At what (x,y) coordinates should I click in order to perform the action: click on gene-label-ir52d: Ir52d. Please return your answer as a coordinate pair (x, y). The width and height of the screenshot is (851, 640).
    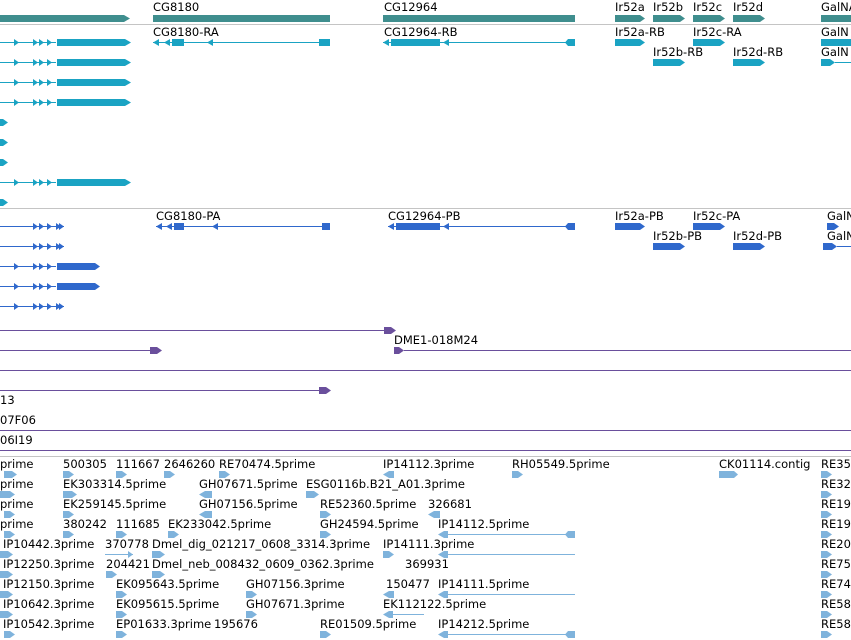
    Looking at the image, I should click on (748, 7).